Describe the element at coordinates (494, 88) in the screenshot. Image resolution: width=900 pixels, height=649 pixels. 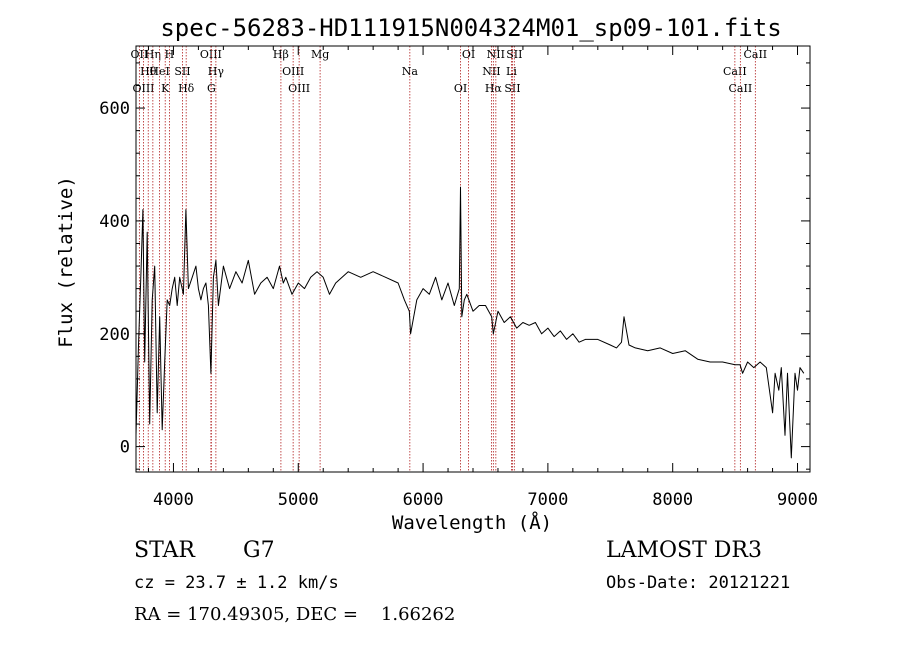
I see `marker-label: Hα` at that location.